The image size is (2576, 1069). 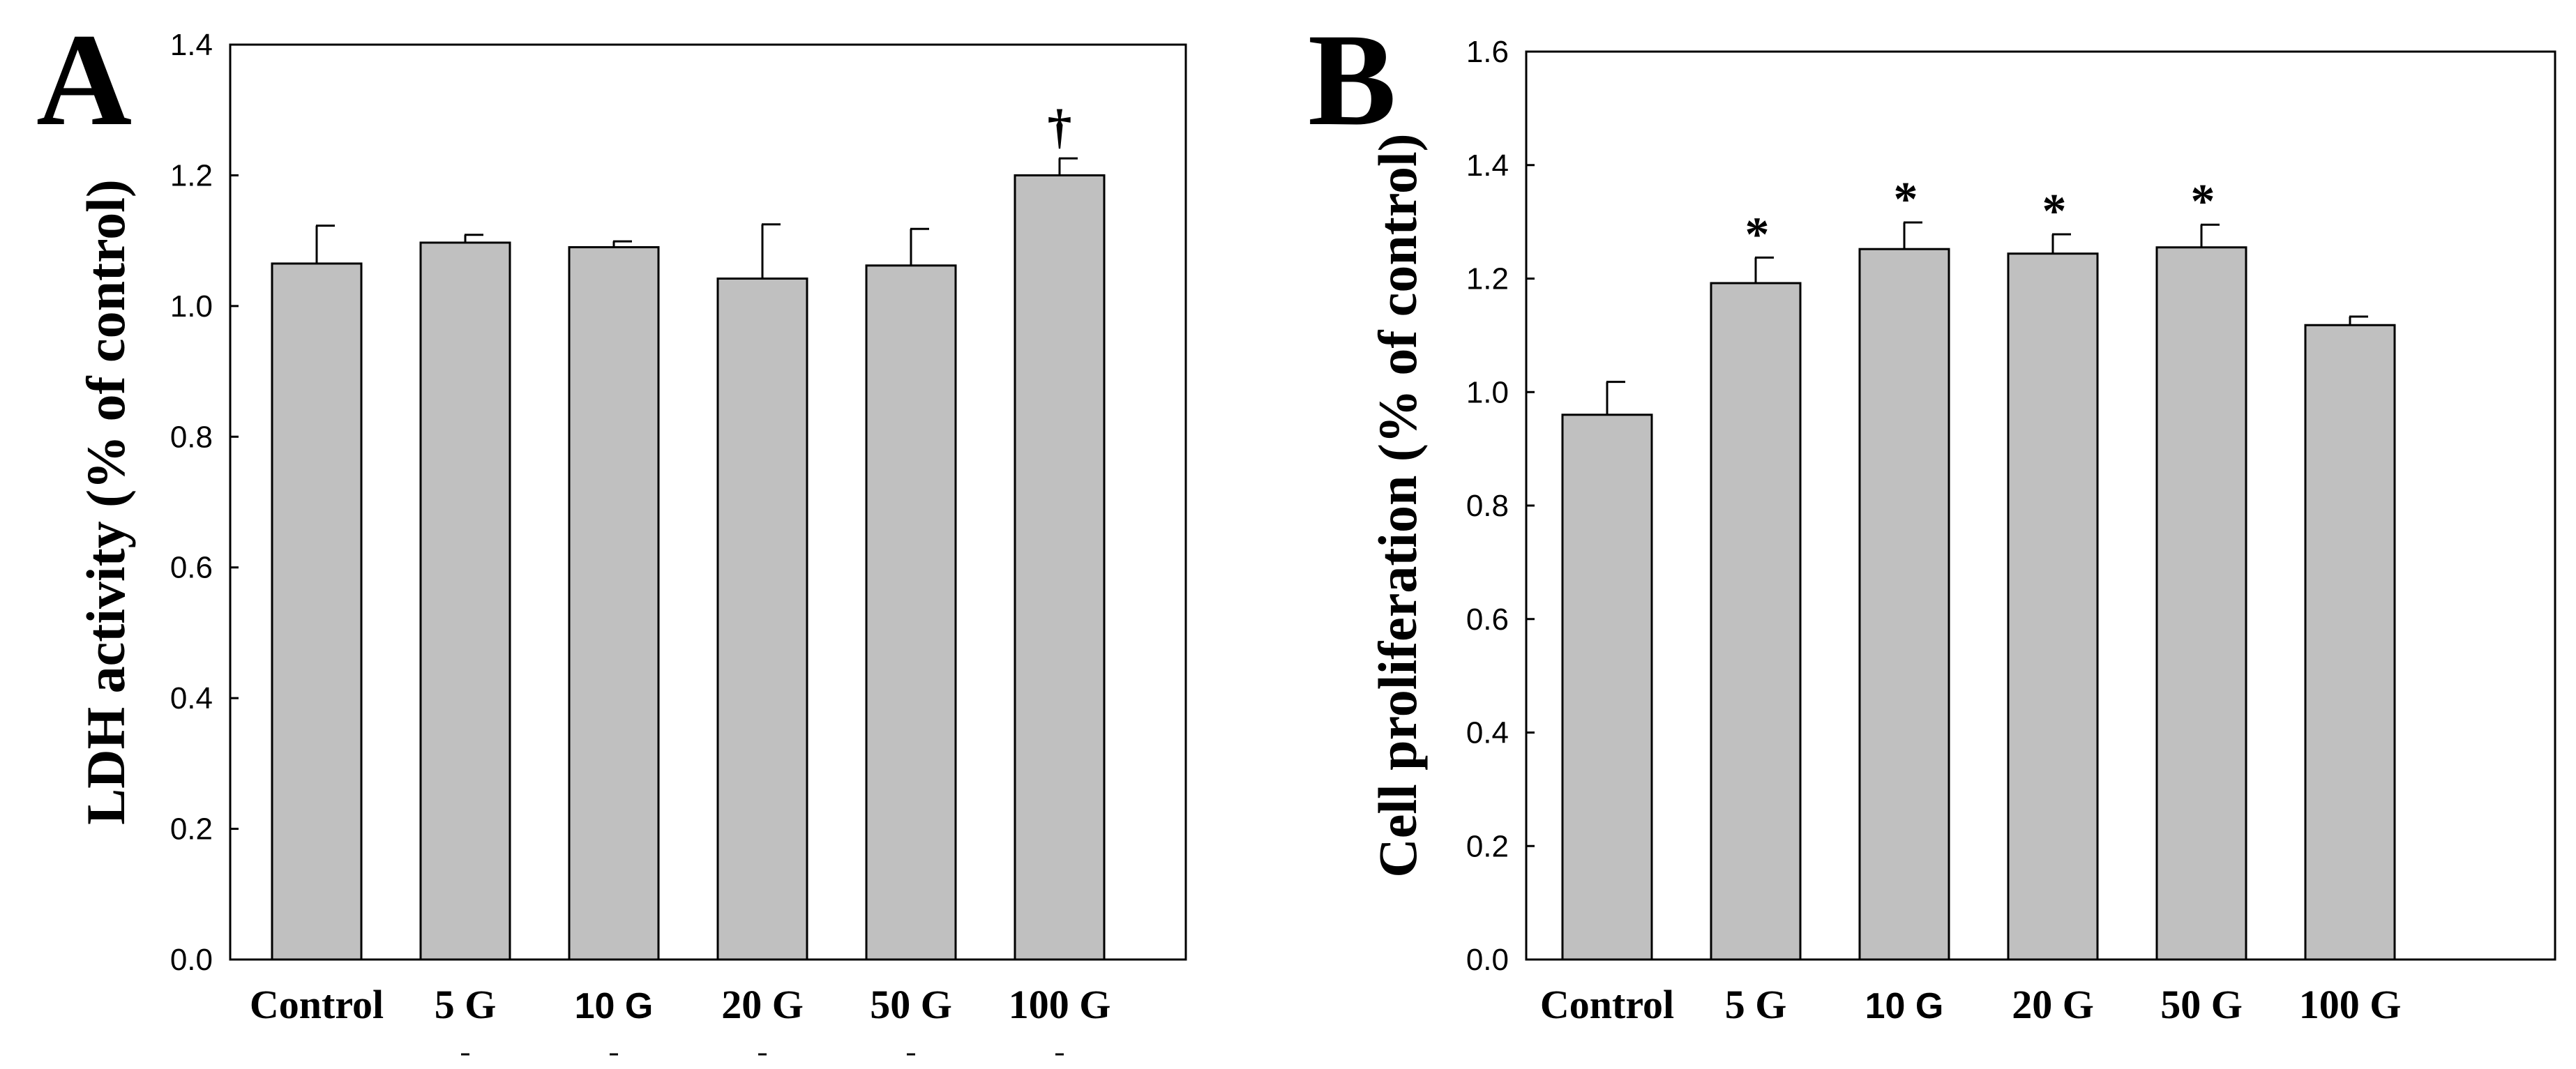 I want to click on y-tick-label: 1.6, so click(x=1487, y=52).